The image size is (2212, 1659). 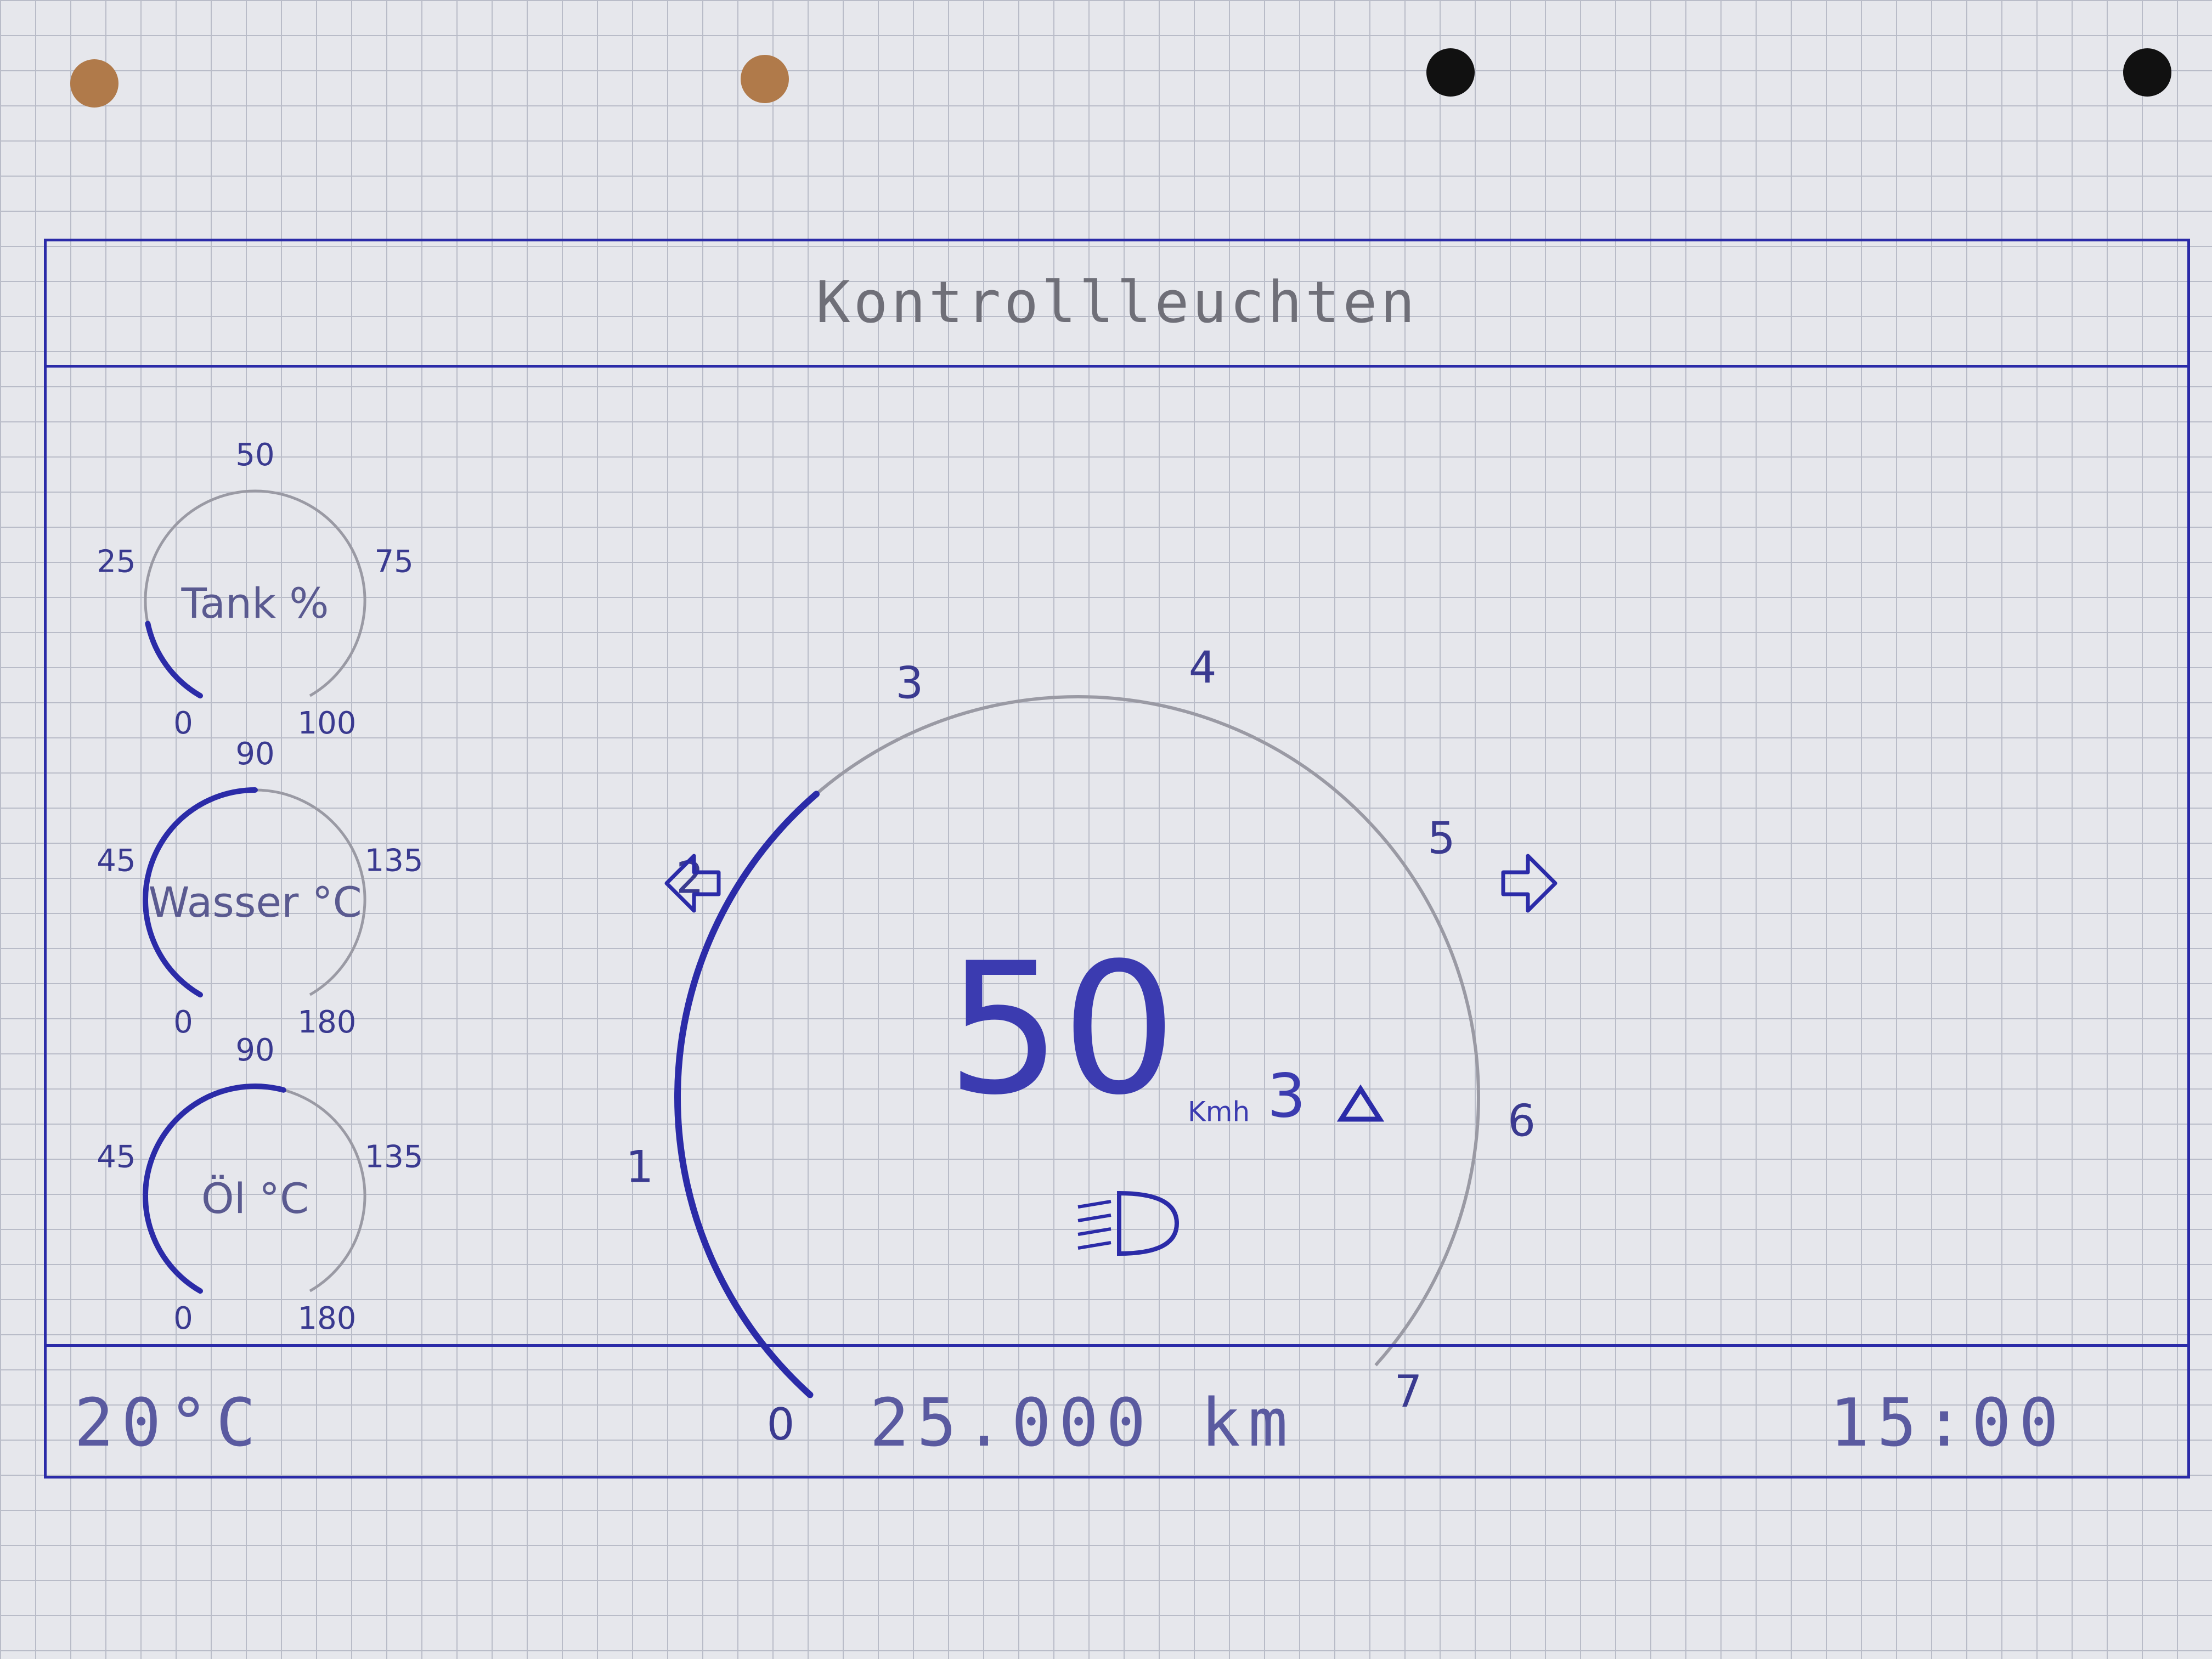 What do you see at coordinates (255, 455) in the screenshot?
I see `gauge-tick-label: 50` at bounding box center [255, 455].